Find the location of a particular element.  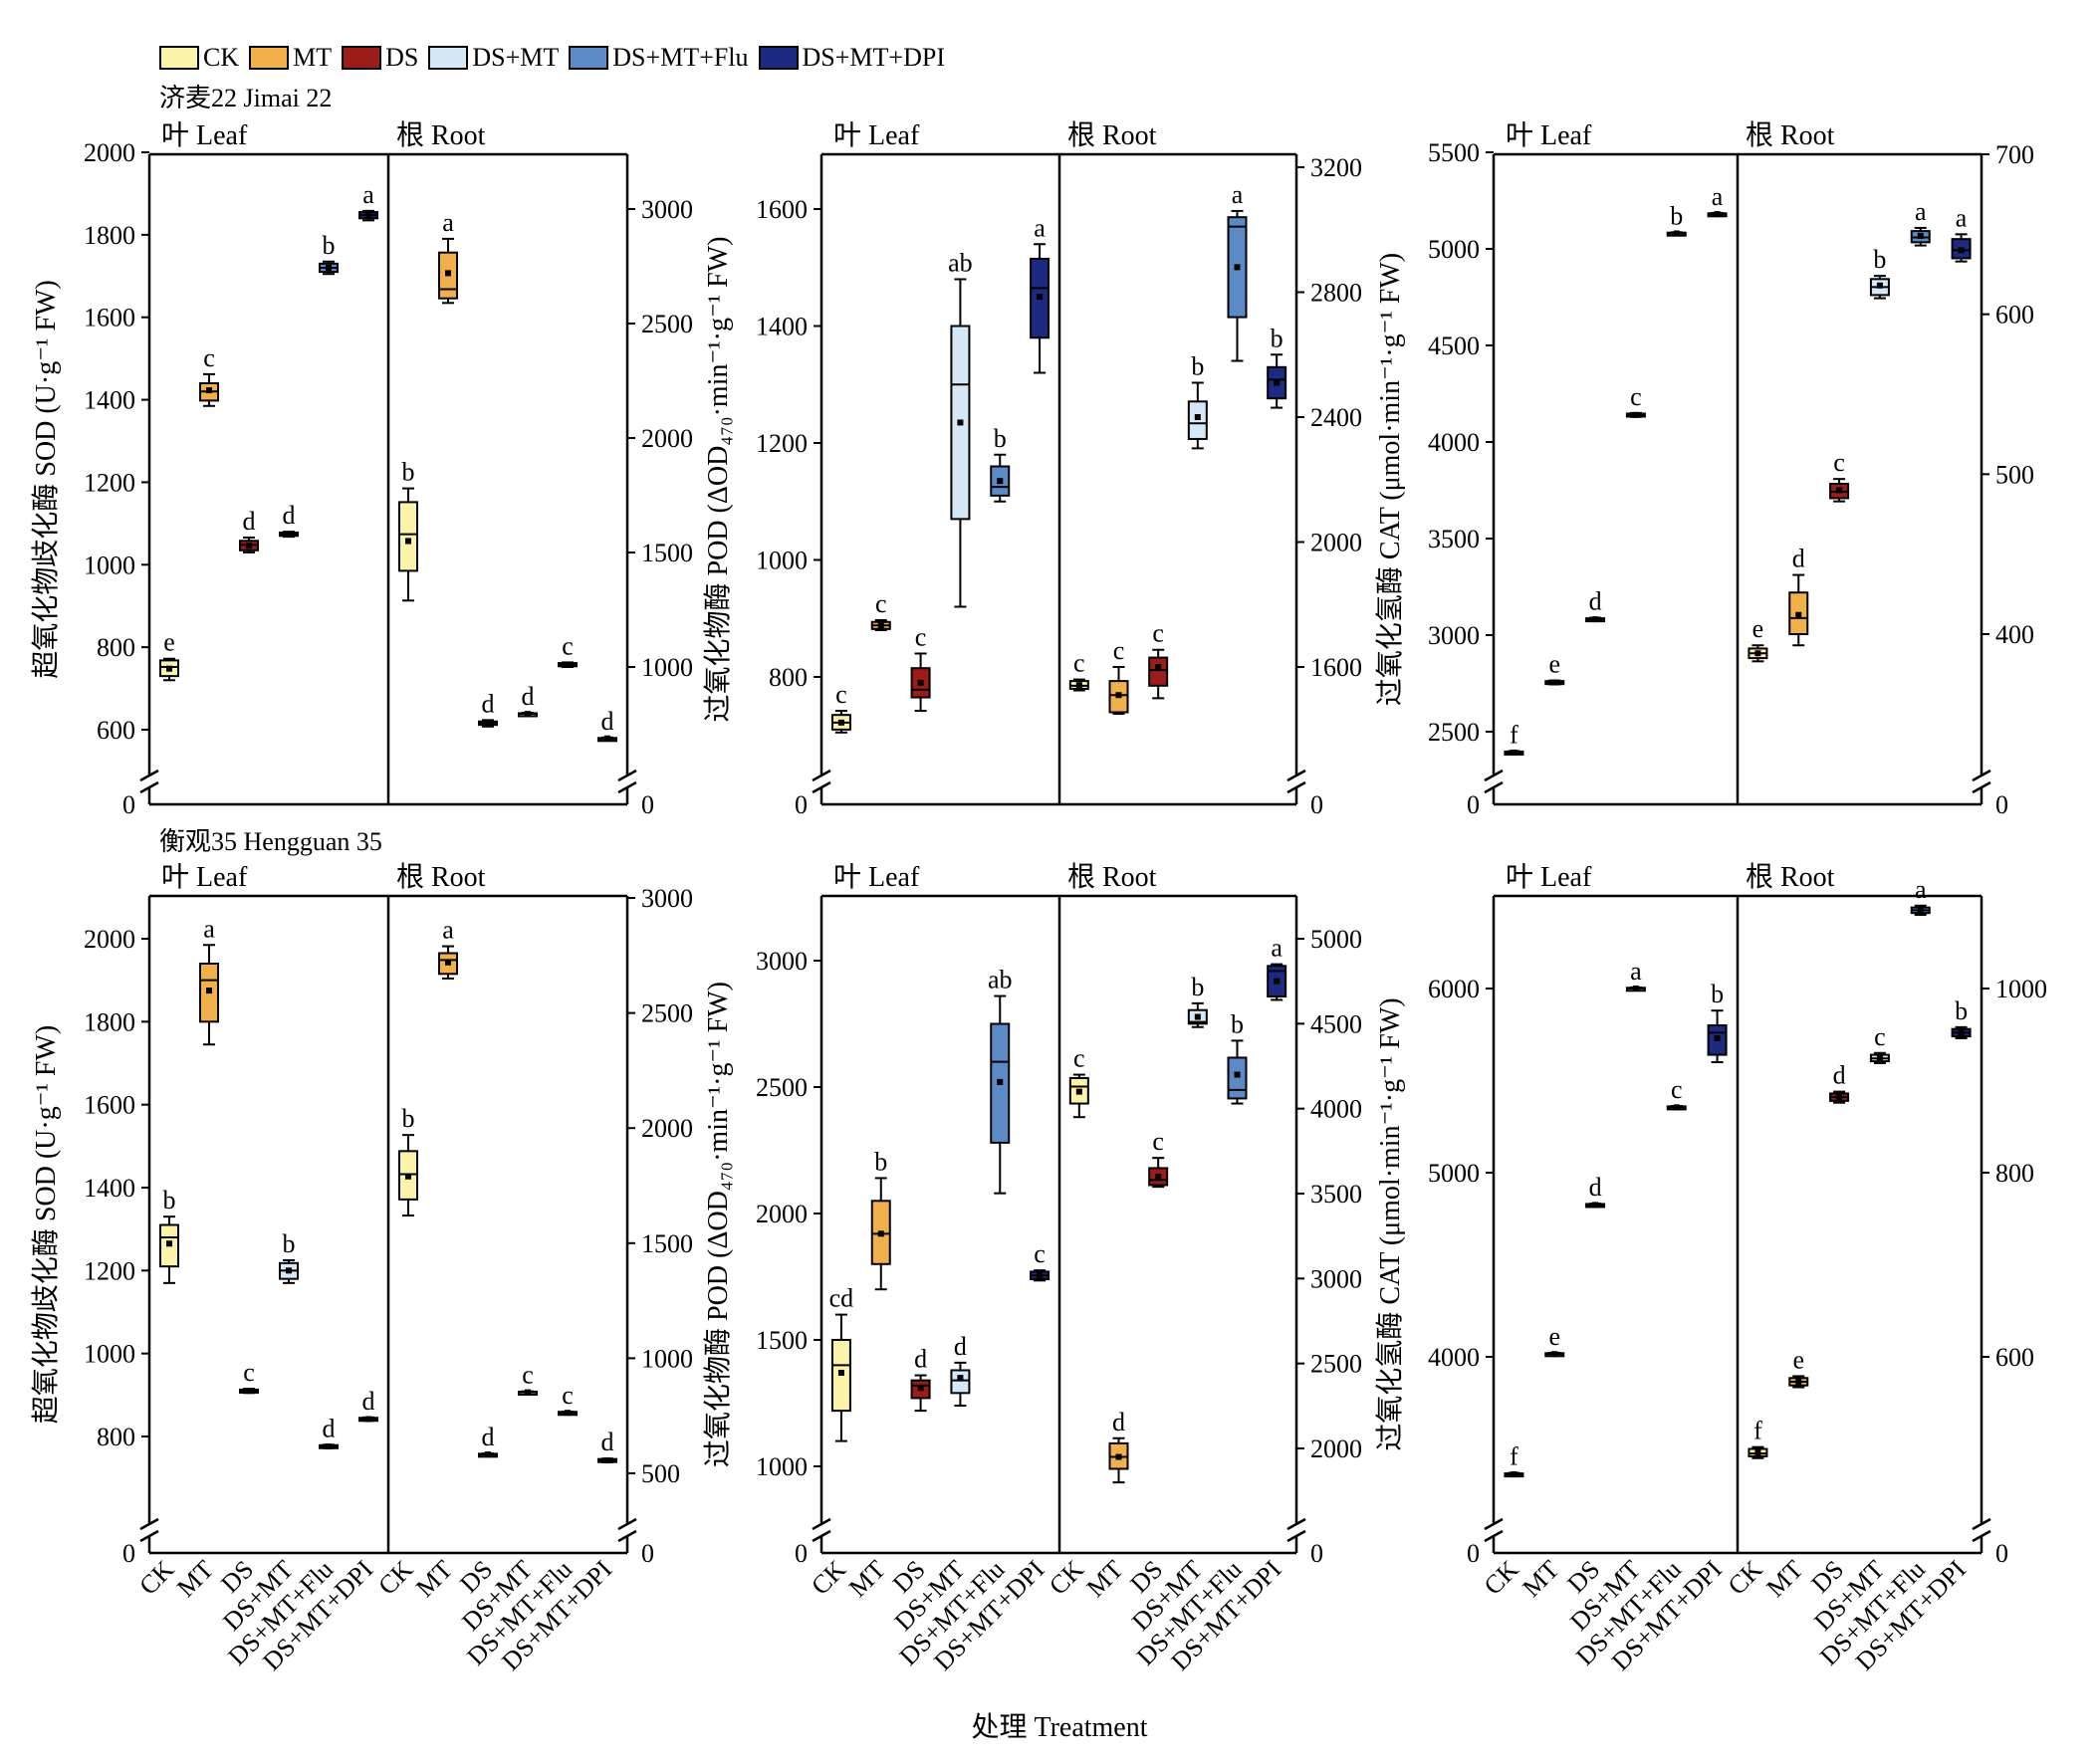

legend-label: DS+MT+Flu is located at coordinates (680, 57).